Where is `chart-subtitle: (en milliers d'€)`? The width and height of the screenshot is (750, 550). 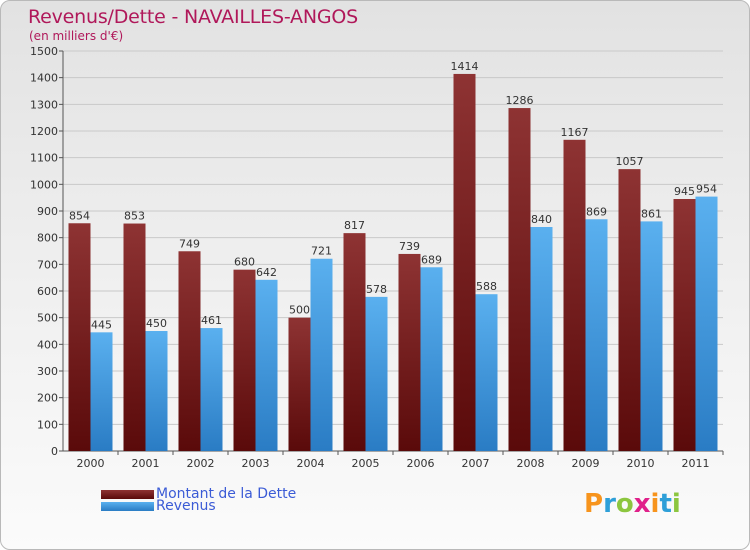
chart-subtitle: (en milliers d'€) is located at coordinates (76, 36).